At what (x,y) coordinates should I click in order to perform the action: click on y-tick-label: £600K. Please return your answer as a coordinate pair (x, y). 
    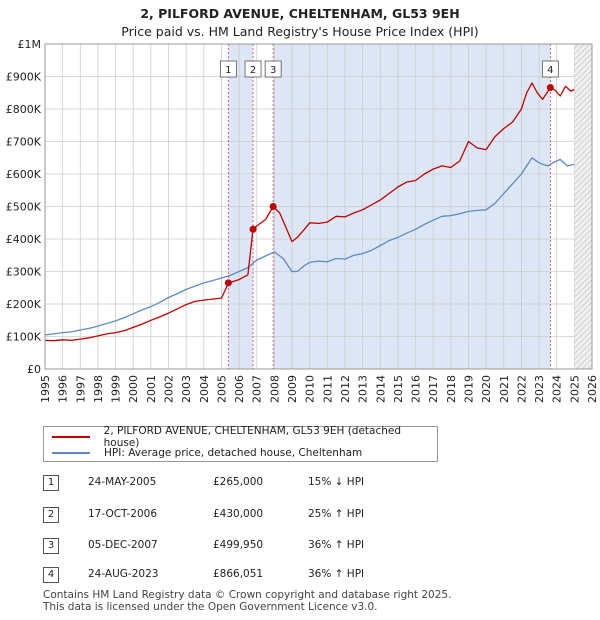
    Looking at the image, I should click on (24, 174).